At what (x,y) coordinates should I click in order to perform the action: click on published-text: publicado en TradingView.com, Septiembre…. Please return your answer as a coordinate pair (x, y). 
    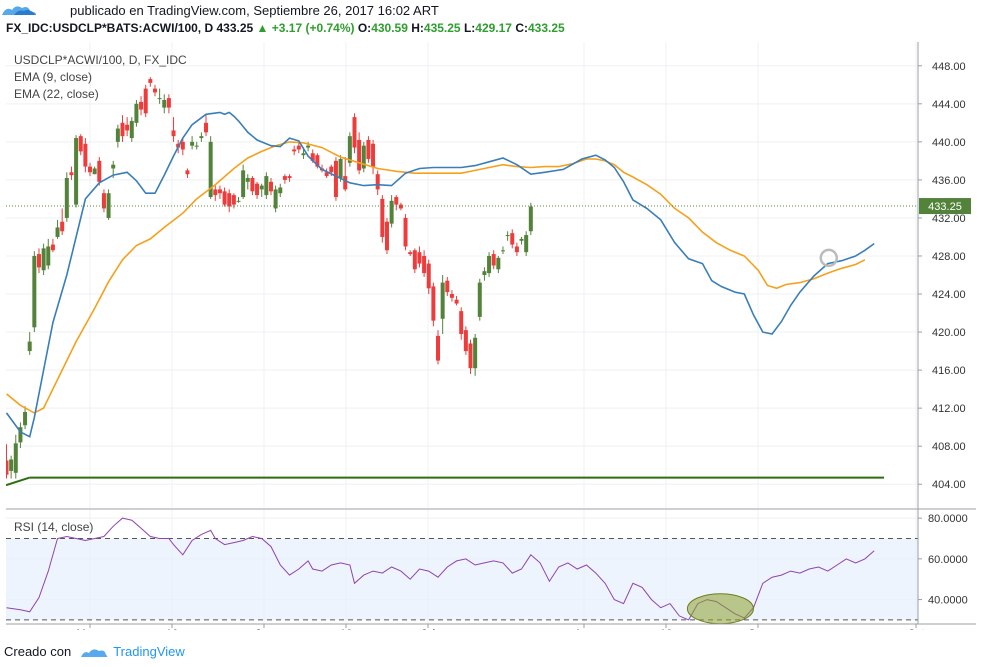
    Looking at the image, I should click on (254, 10).